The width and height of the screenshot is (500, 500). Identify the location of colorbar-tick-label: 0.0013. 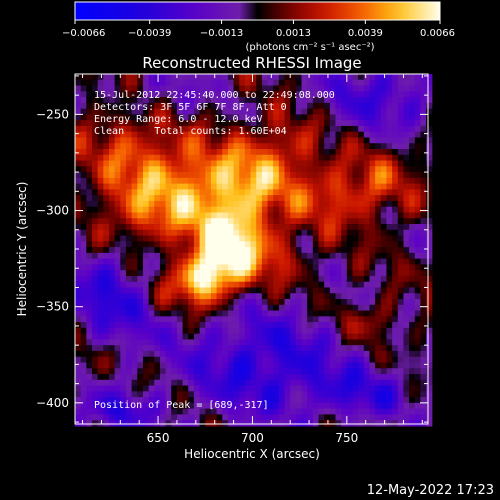
(293, 33).